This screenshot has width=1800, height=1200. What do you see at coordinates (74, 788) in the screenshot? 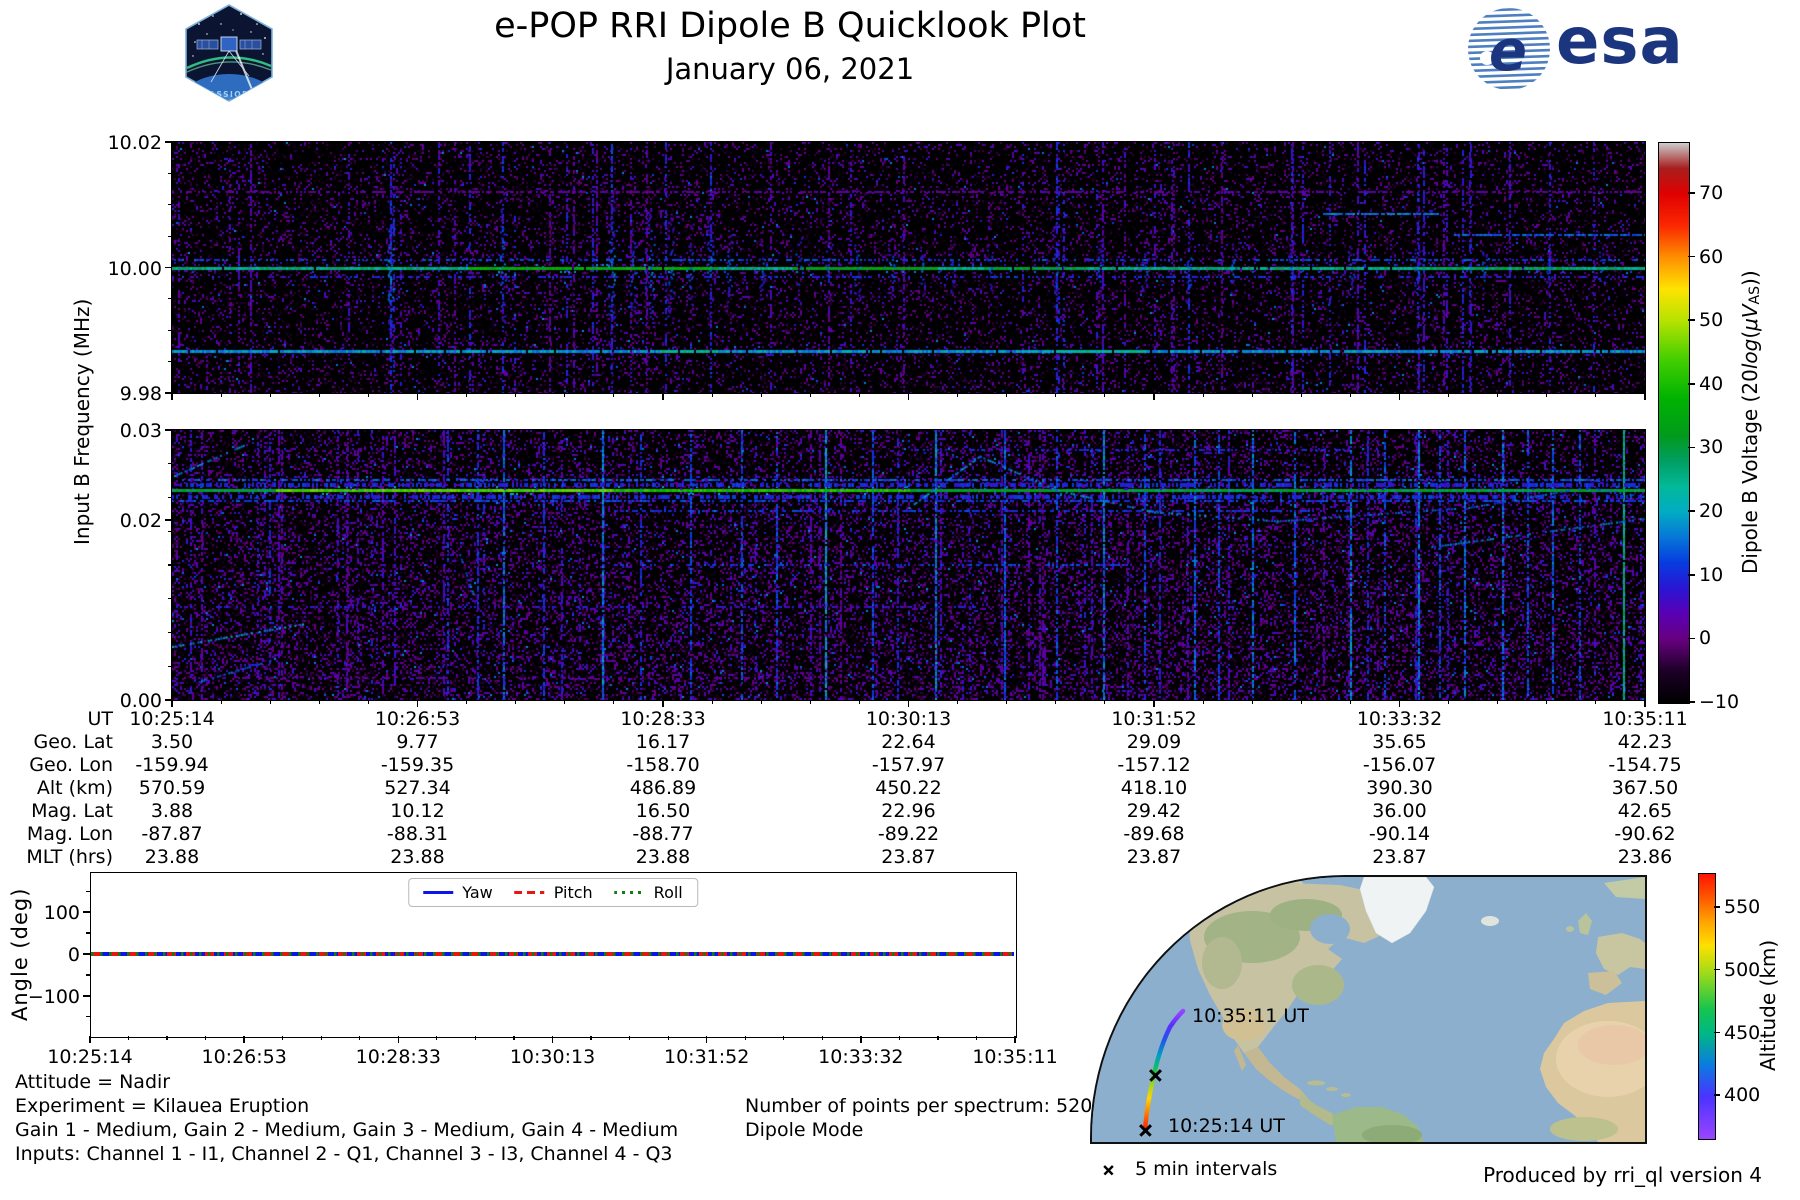
I see `ephemeris-row-label: Alt (km)` at bounding box center [74, 788].